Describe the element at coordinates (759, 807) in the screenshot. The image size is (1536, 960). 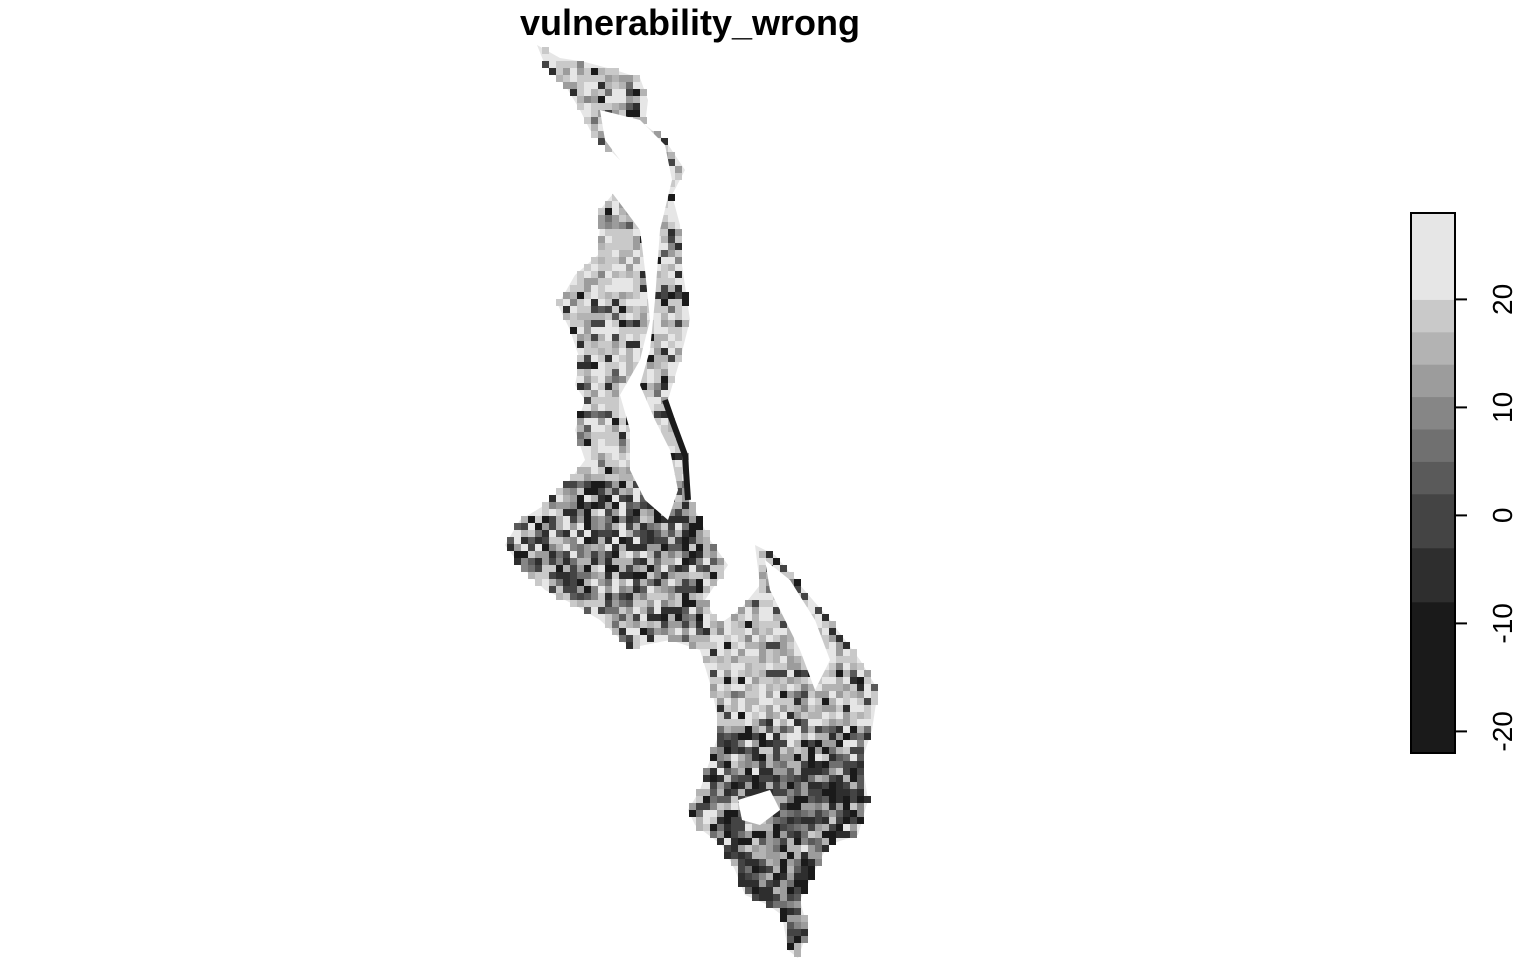
I see `lake-area-small` at that location.